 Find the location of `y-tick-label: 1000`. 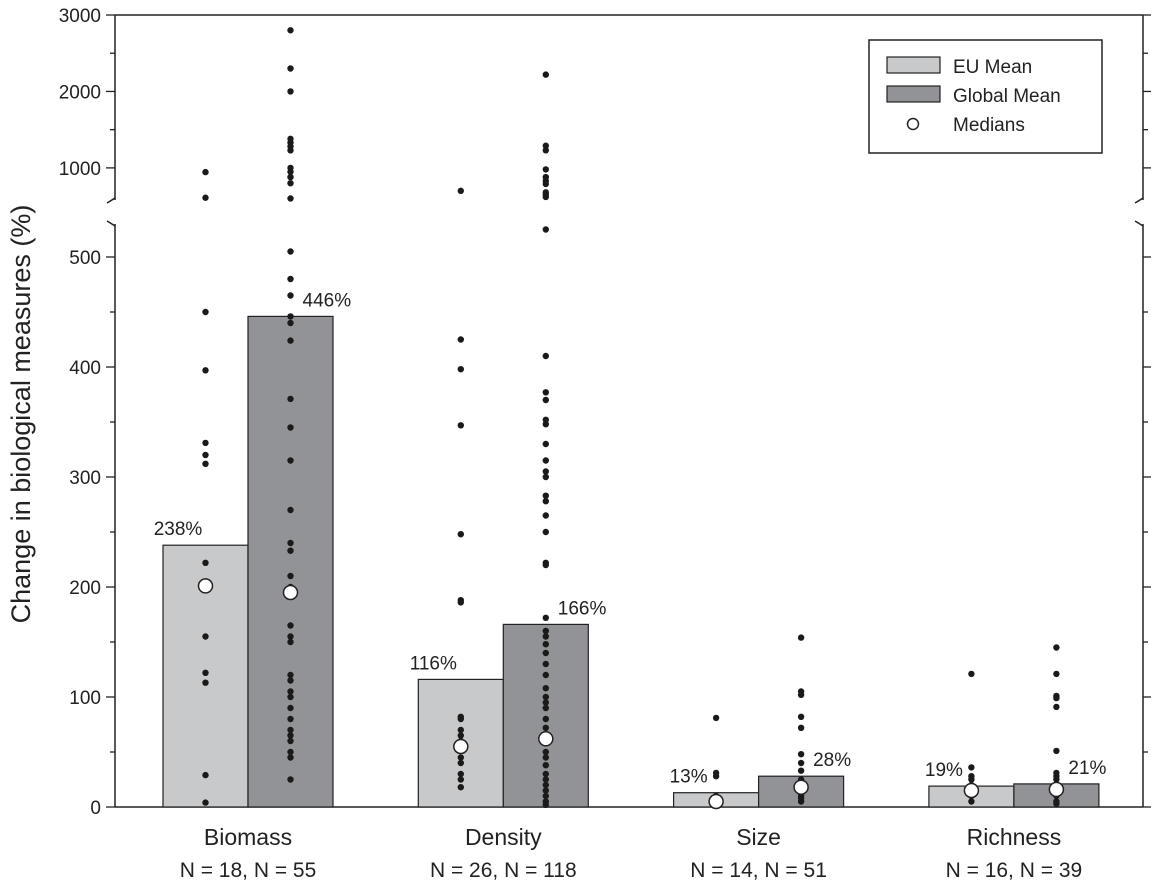

y-tick-label: 1000 is located at coordinates (80, 169).